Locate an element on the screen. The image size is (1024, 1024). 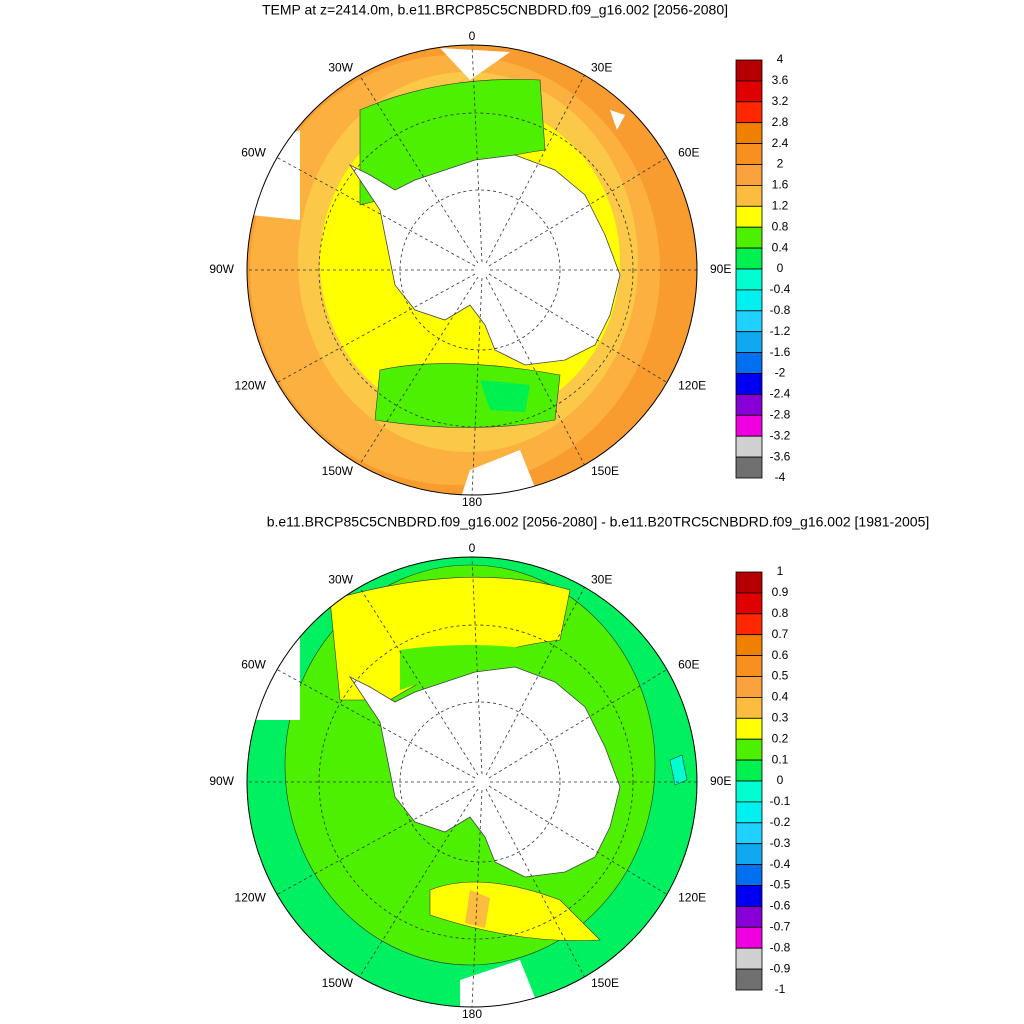
colorbar-label: -0.3 is located at coordinates (780, 843).